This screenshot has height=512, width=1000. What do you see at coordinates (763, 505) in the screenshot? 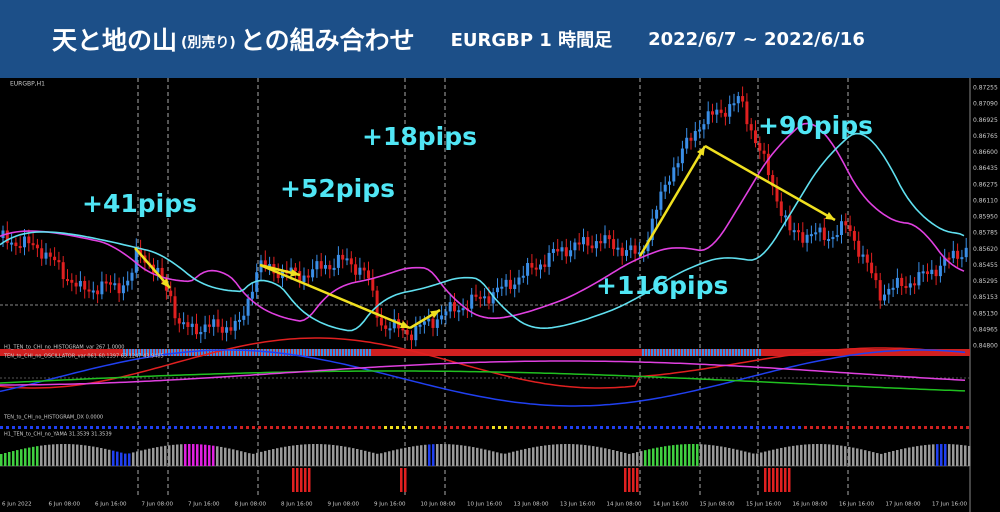
I see `time-label: 15 Jun 16:00` at bounding box center [763, 505].